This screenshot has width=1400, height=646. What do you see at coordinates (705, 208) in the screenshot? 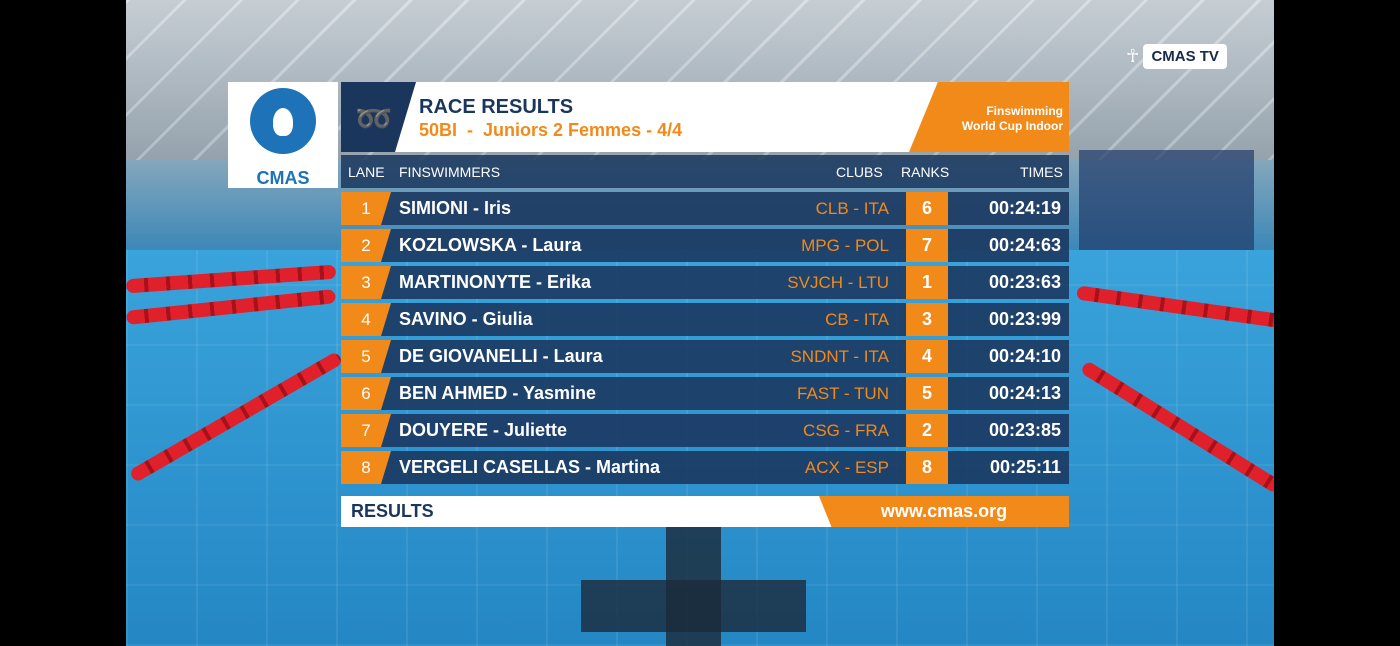
I see `table-row: 1 SIMIONI - Iris CLB - ITA 6 00:24:19` at bounding box center [705, 208].